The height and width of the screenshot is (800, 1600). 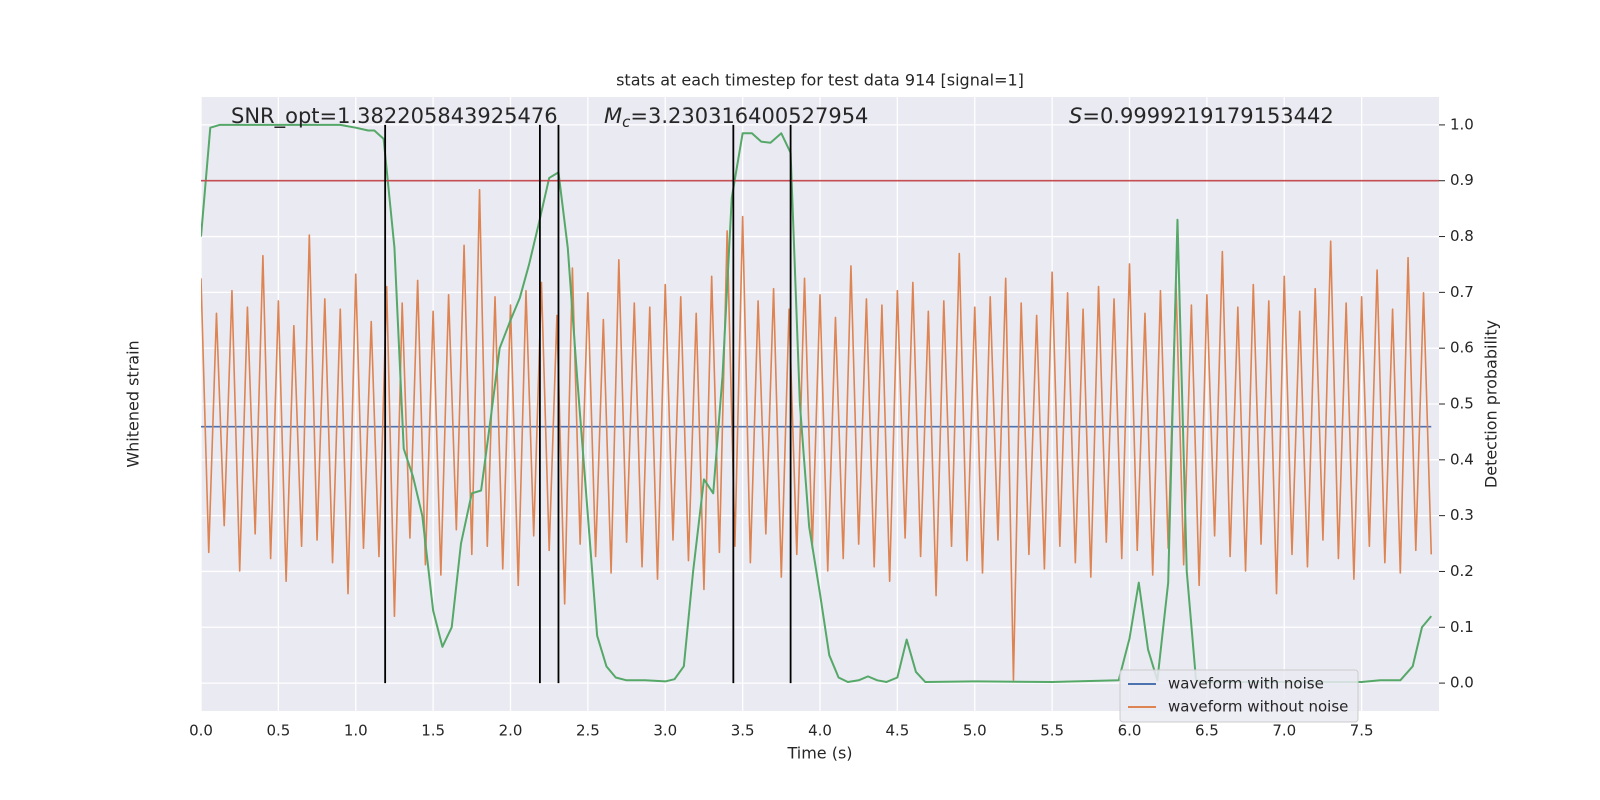 What do you see at coordinates (1462, 515) in the screenshot?
I see `y2-tick-label: 0.3` at bounding box center [1462, 515].